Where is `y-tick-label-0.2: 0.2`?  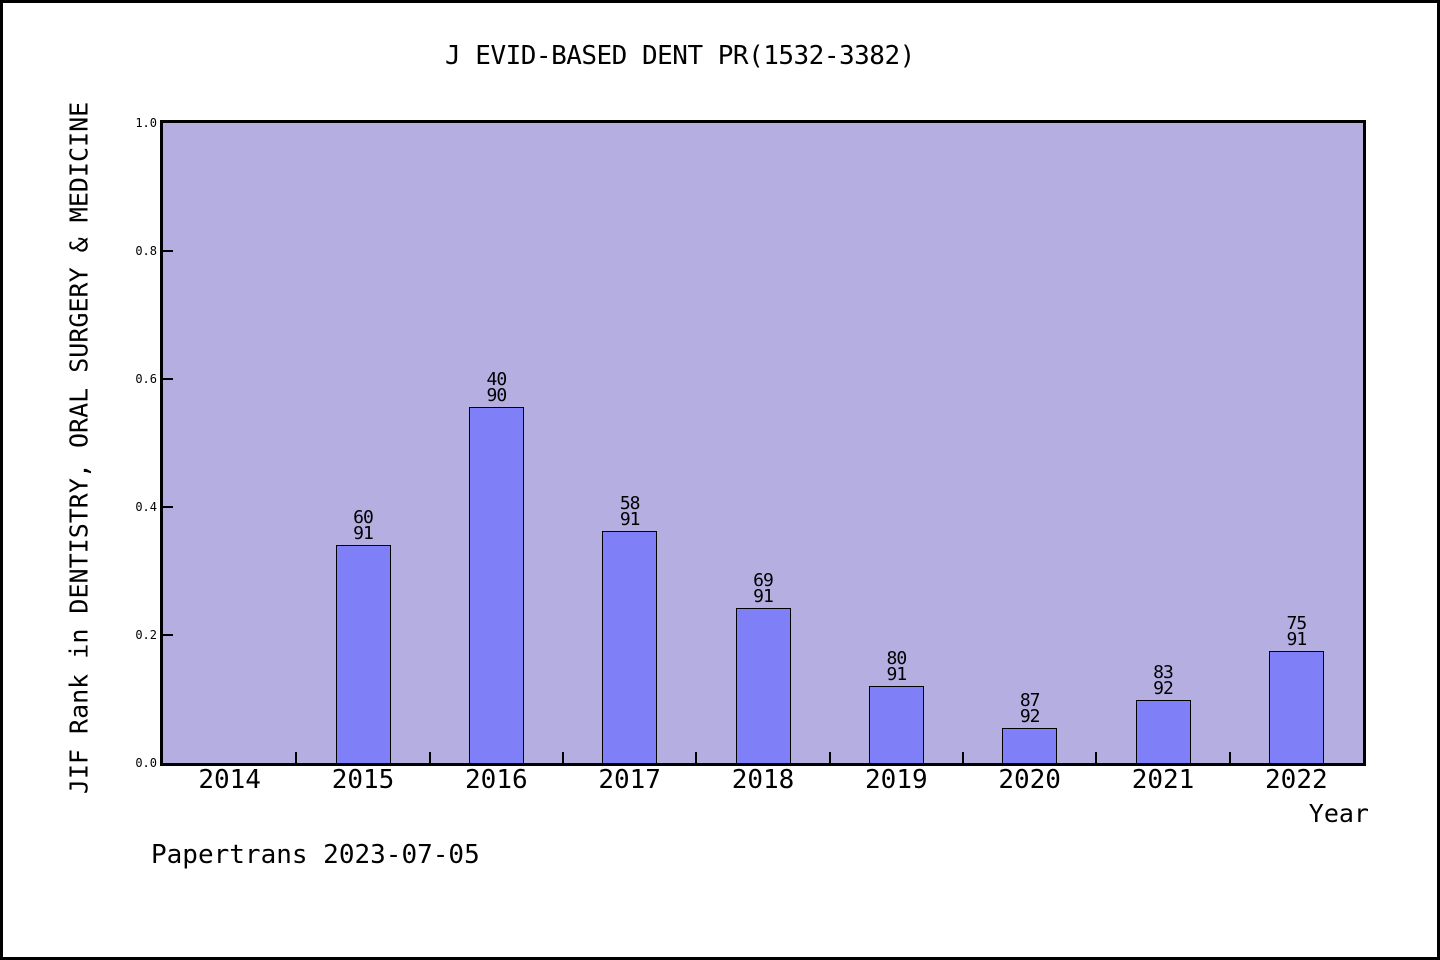
y-tick-label-0.2: 0.2 is located at coordinates (146, 635).